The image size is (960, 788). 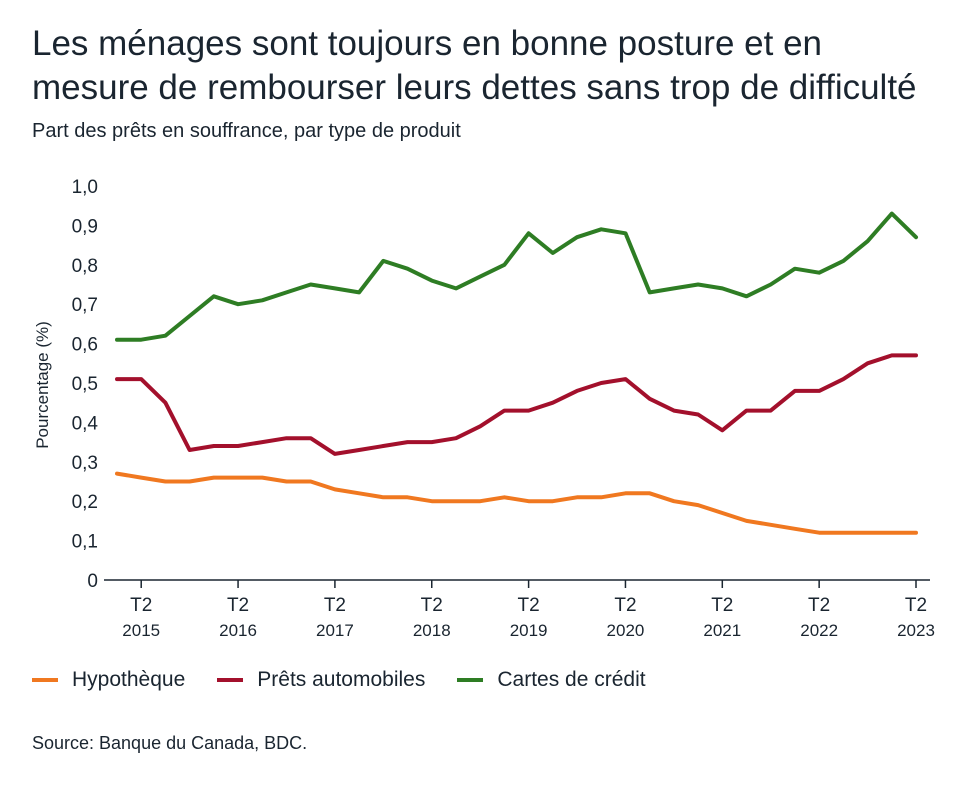 I want to click on legend-item-hypotheque: Hypothèque, so click(x=108, y=680).